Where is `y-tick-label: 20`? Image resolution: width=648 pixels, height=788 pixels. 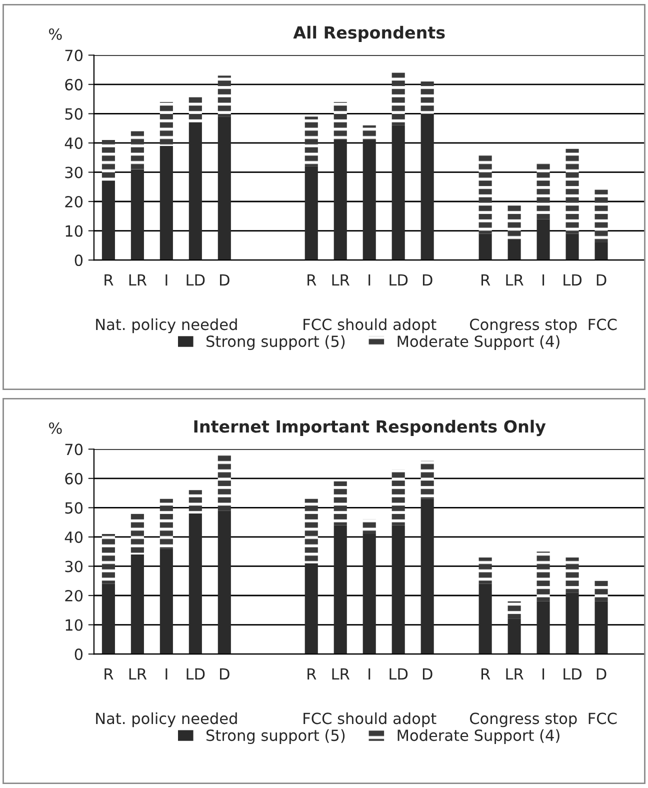 y-tick-label: 20 is located at coordinates (74, 202).